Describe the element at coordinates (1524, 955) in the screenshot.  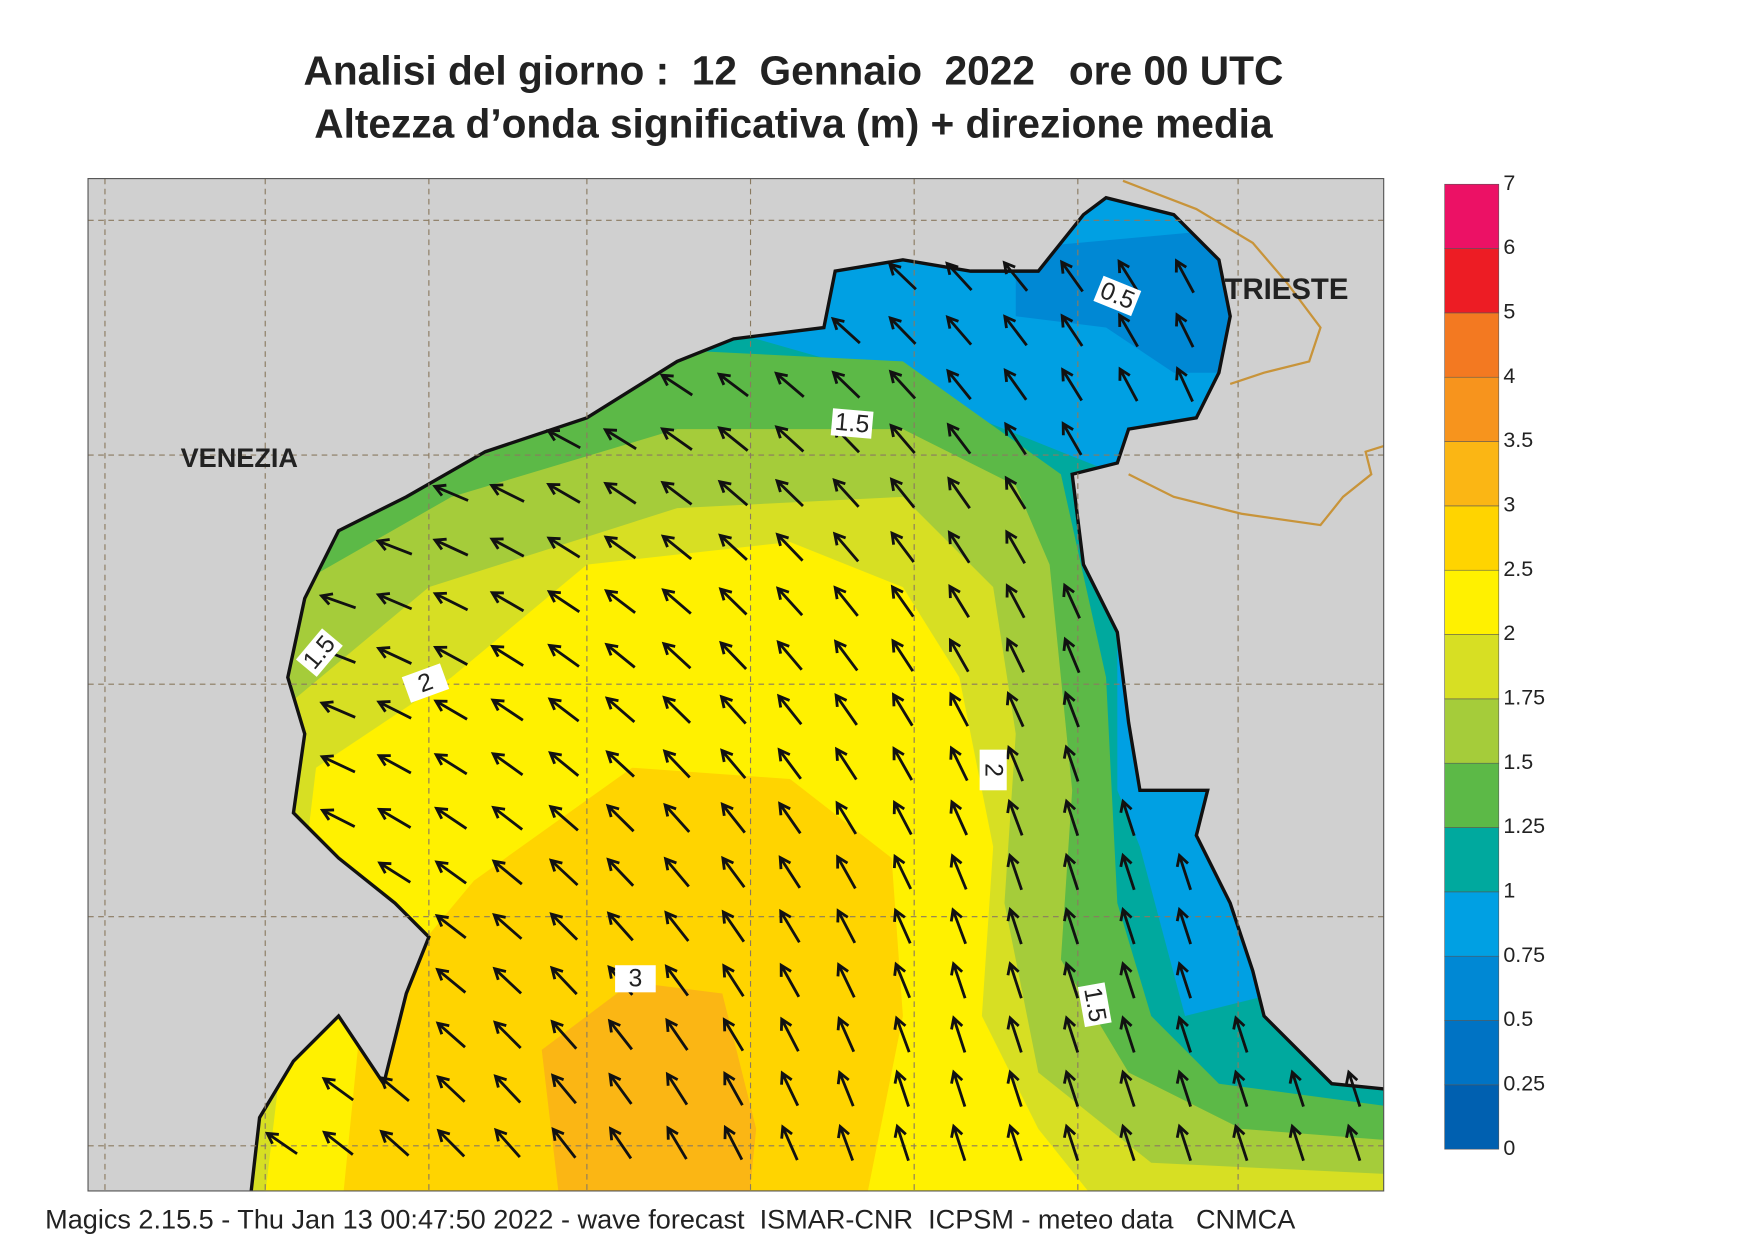
I see `colorbar-label: 0.75` at that location.